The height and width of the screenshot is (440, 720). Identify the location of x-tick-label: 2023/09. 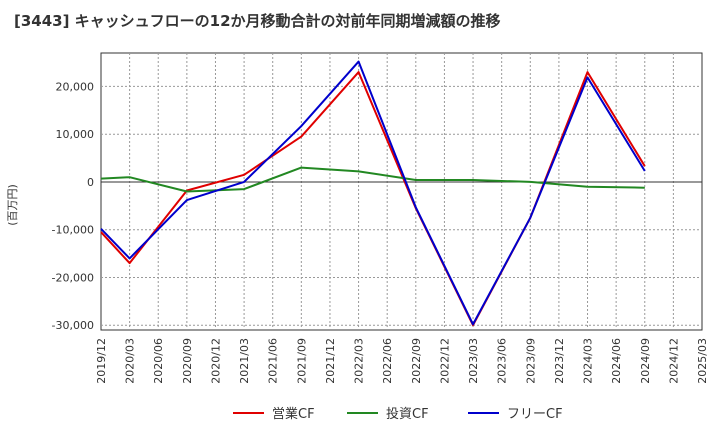
(530, 361).